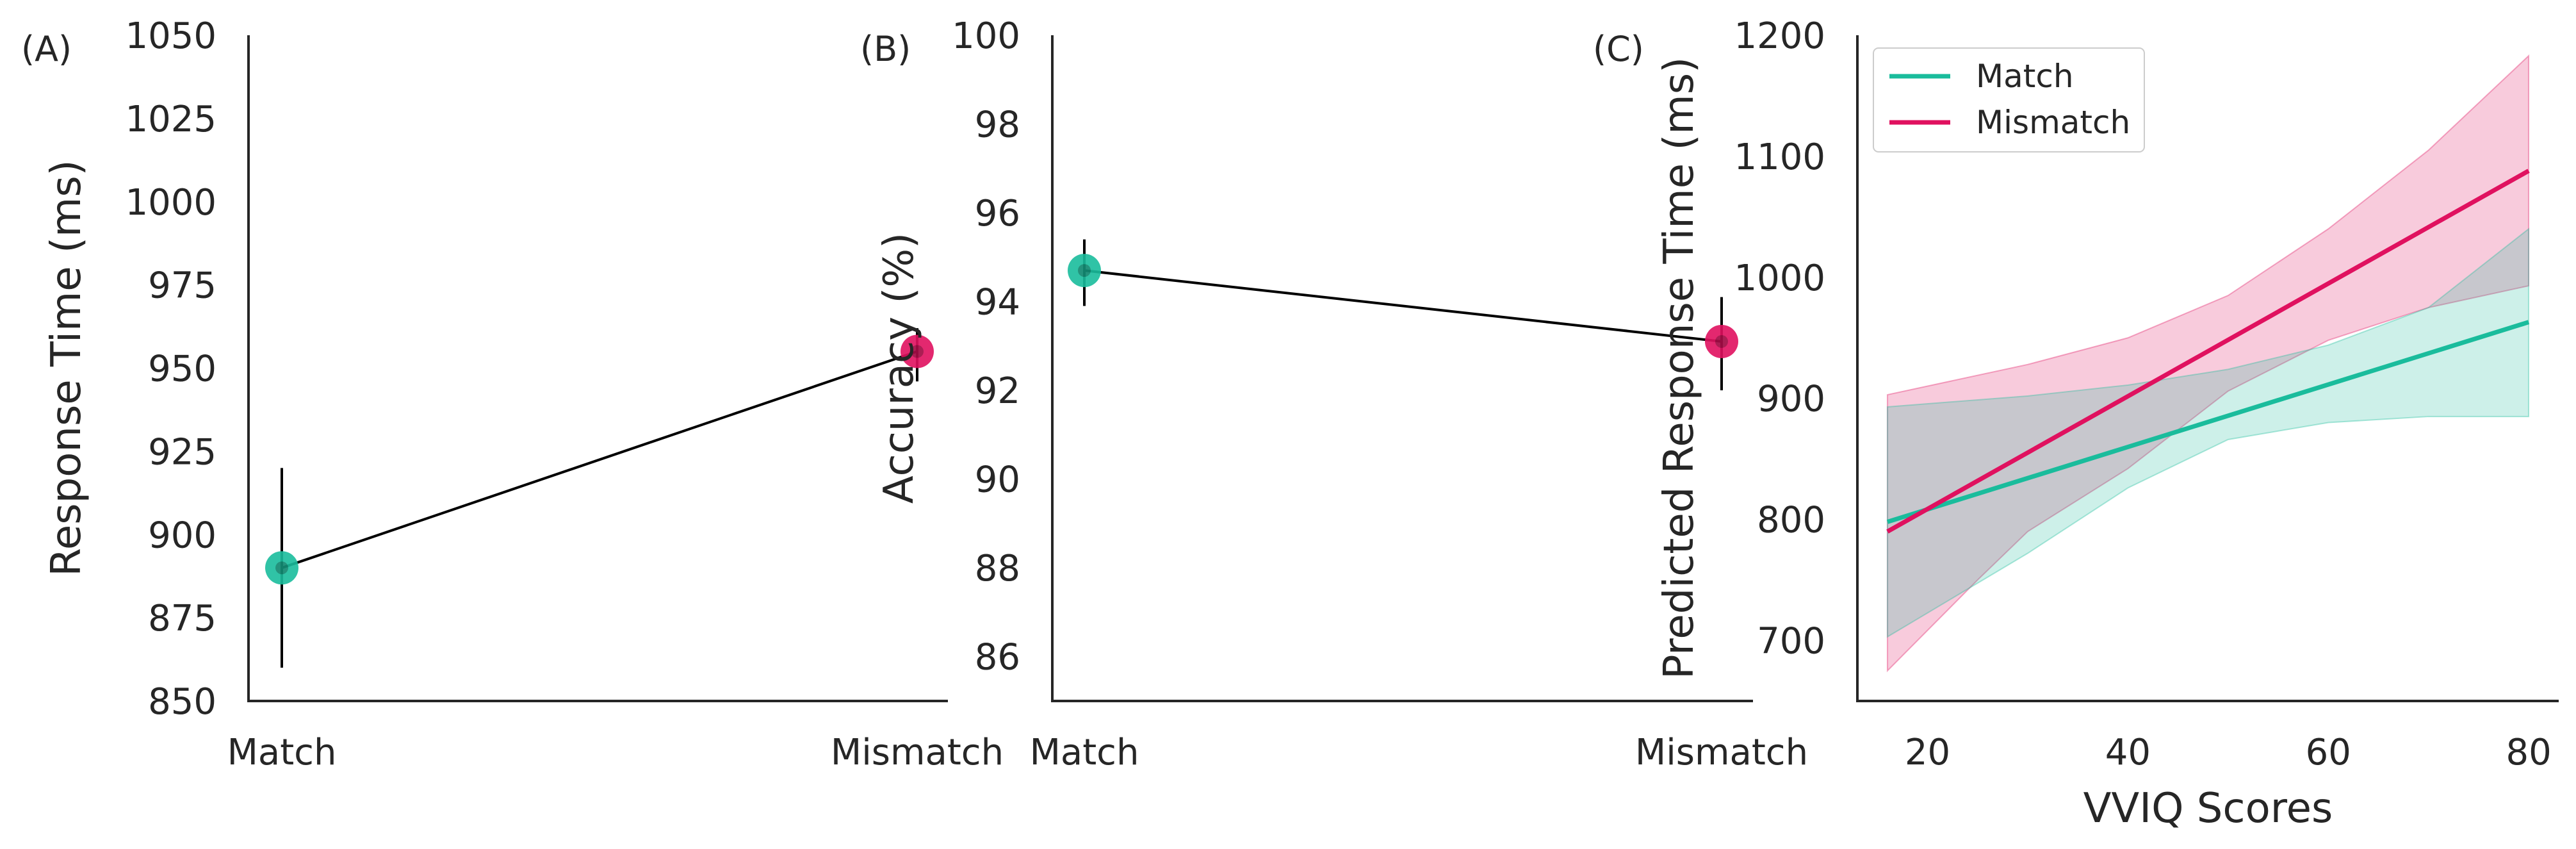 The height and width of the screenshot is (849, 2576). What do you see at coordinates (1679, 368) in the screenshot?
I see `y-axis-title: Predicted Response Time (ms)` at bounding box center [1679, 368].